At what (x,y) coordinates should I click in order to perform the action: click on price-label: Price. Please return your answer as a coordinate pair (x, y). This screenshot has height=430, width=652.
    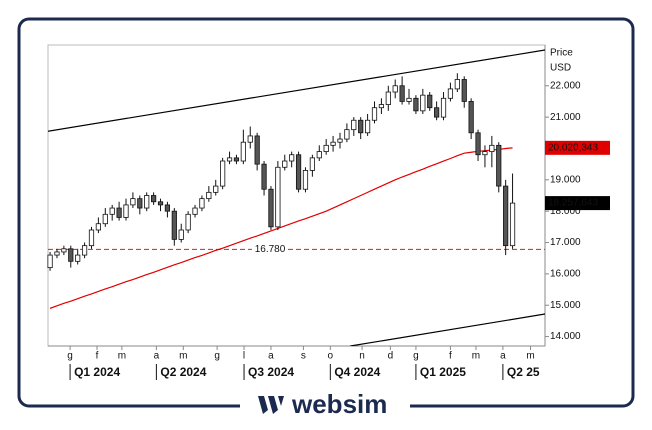
    Looking at the image, I should click on (561, 53).